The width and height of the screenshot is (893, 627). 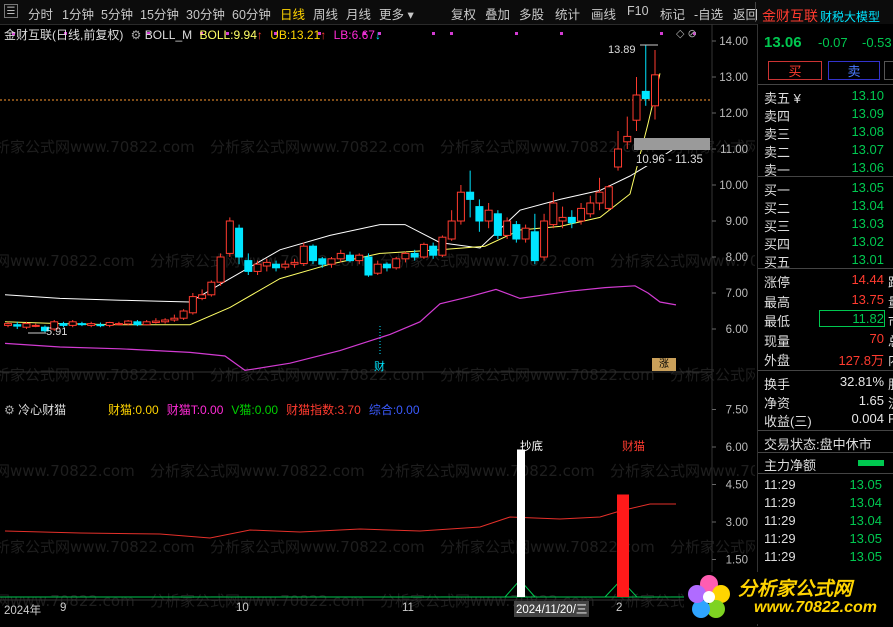 I want to click on app-menu-icon: ☰, so click(x=11, y=11).